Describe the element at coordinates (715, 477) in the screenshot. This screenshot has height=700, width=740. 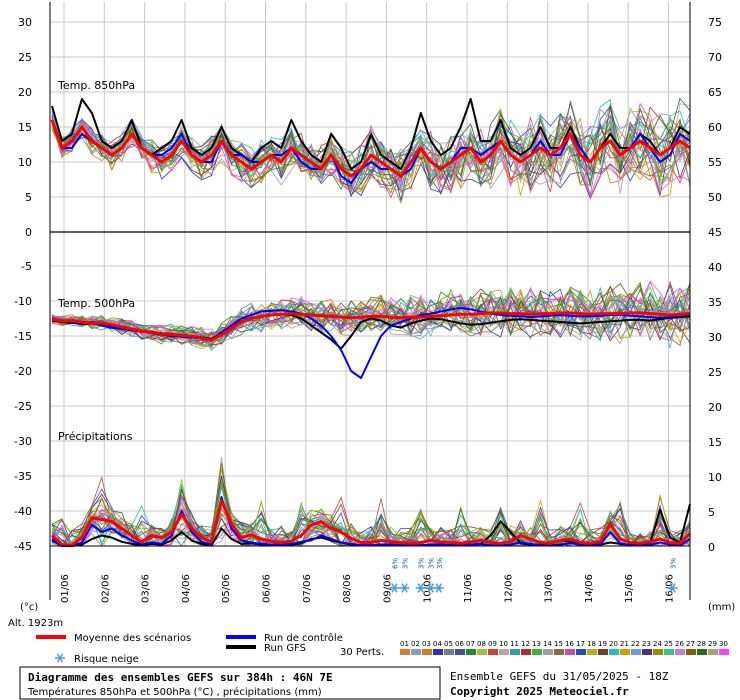
I see `tick-right: 10` at that location.